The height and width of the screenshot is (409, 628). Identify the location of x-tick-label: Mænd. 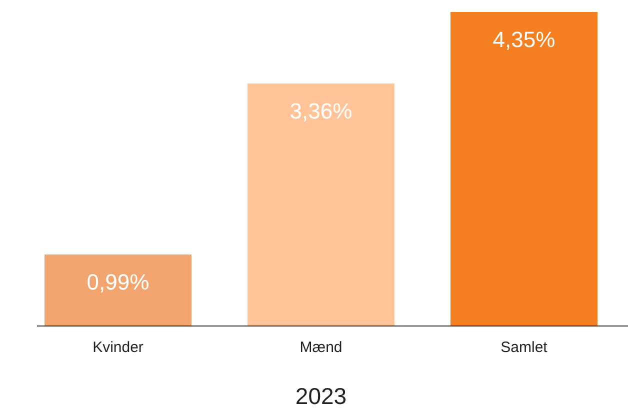
(321, 347).